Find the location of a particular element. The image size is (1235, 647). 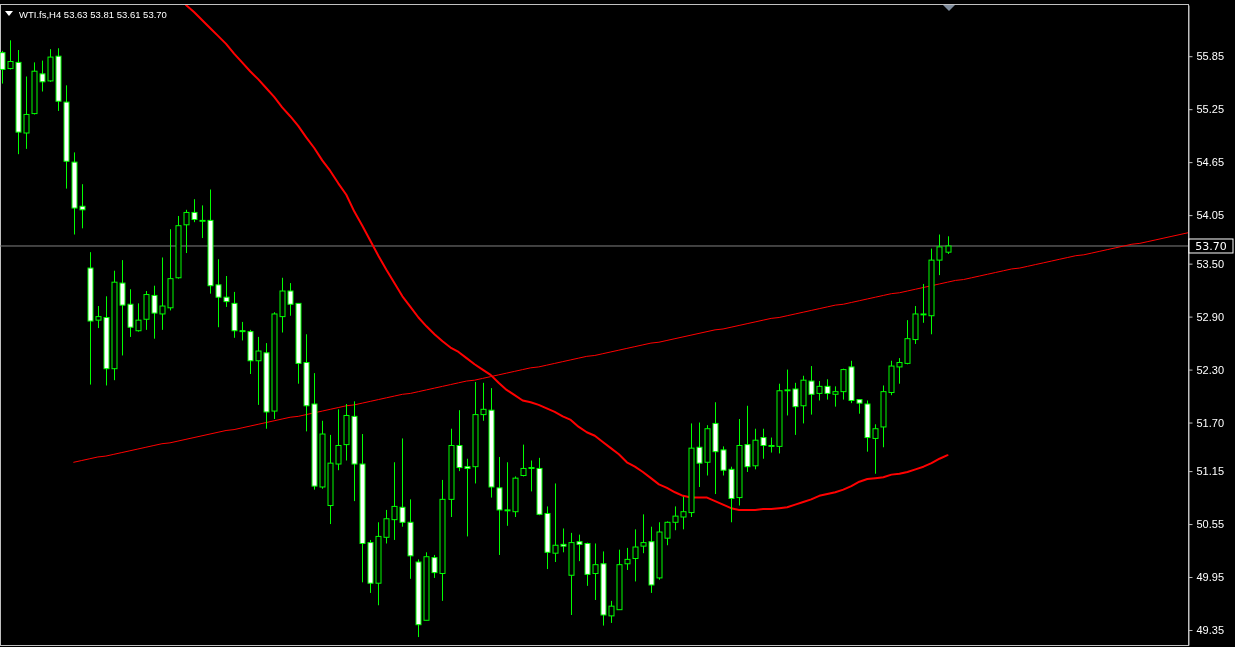

ref-line-label: 53.70 is located at coordinates (1211, 246).